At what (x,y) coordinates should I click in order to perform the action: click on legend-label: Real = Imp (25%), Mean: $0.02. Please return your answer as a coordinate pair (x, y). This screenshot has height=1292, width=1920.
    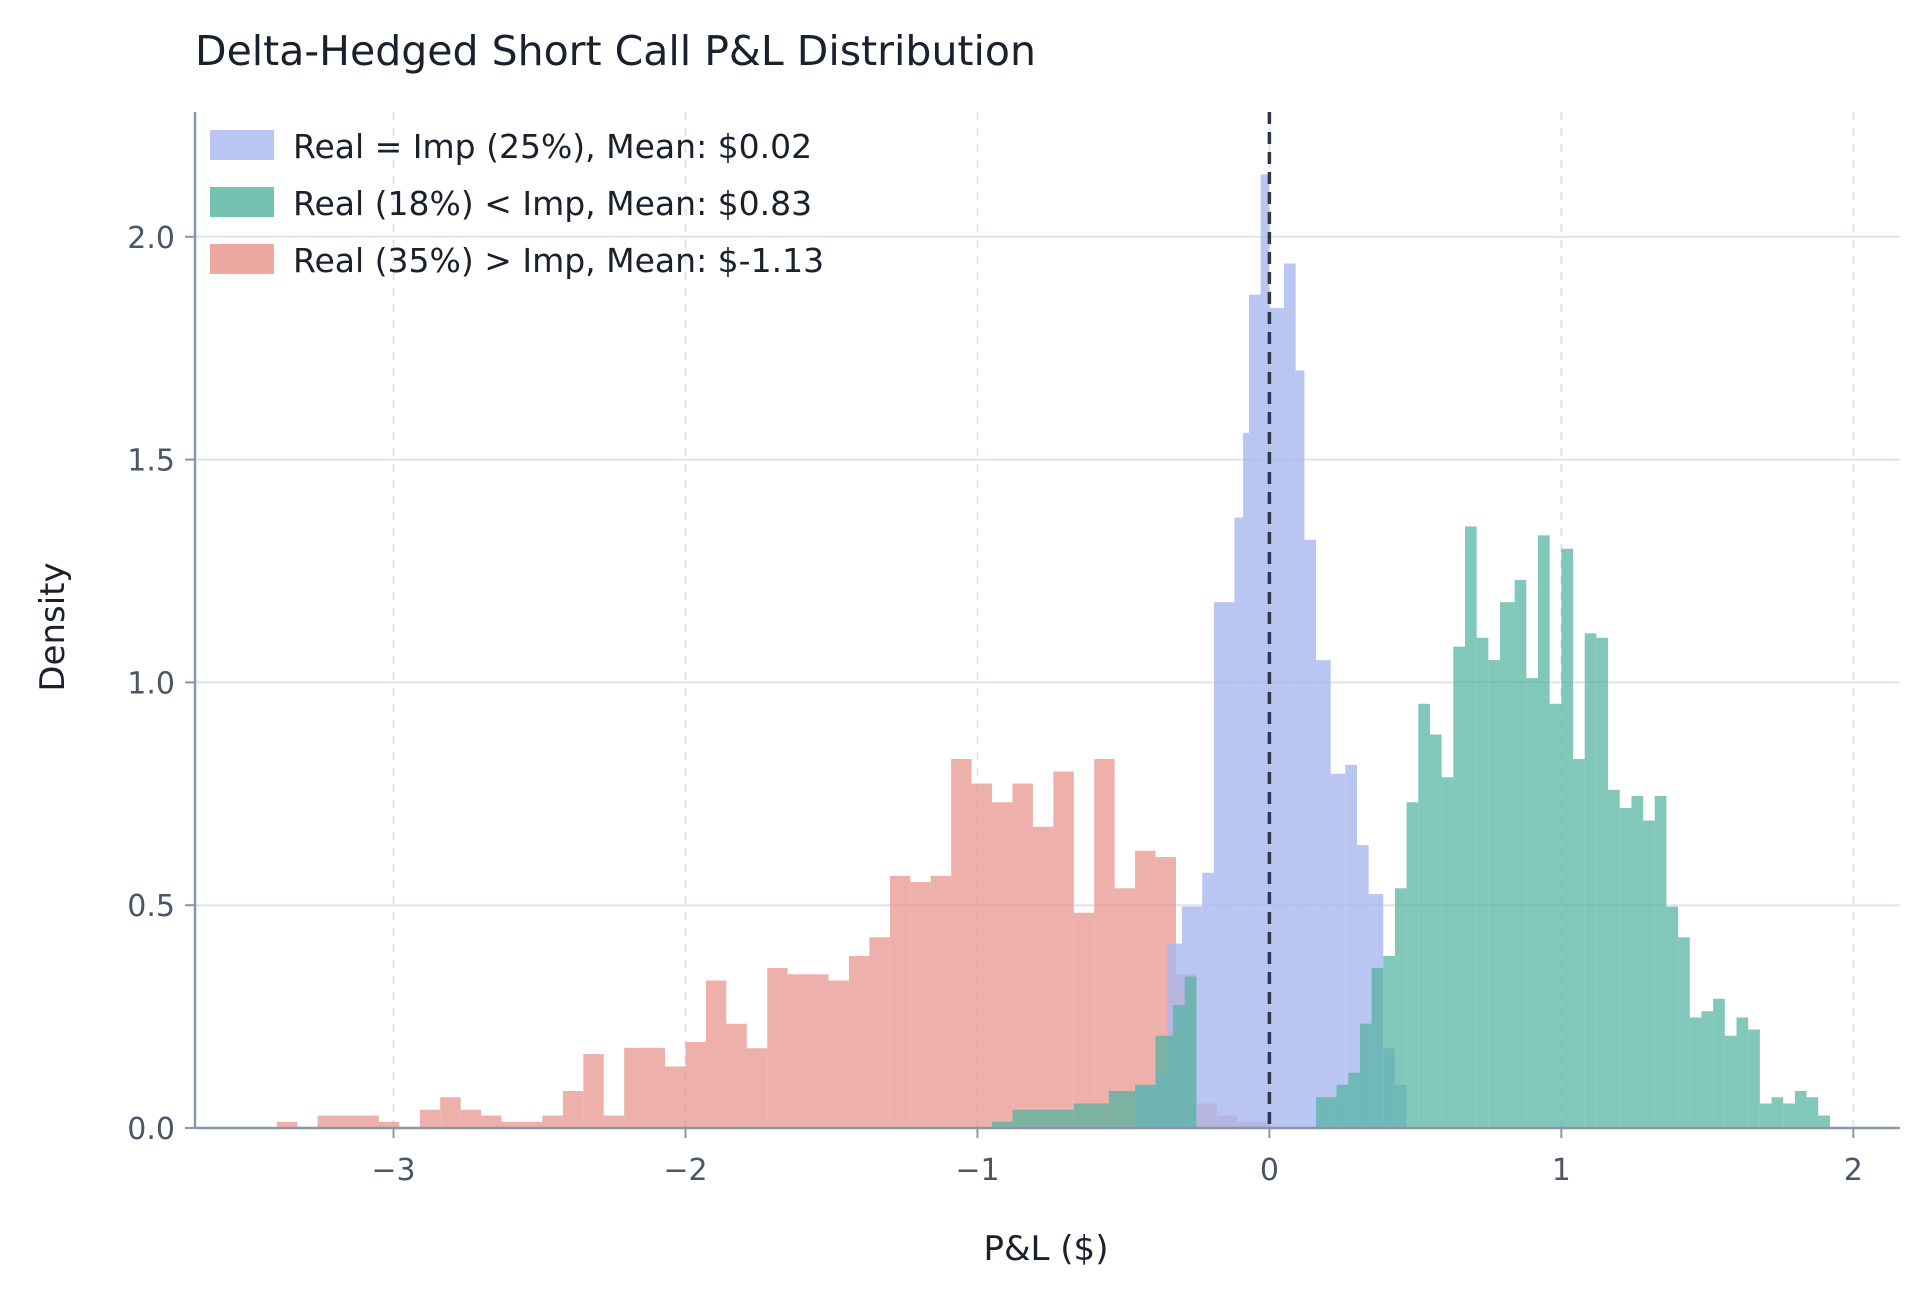
    Looking at the image, I should click on (552, 146).